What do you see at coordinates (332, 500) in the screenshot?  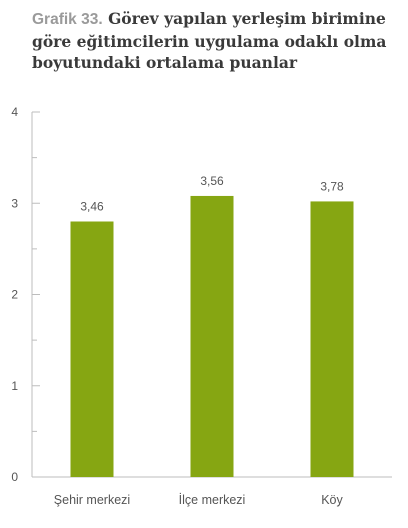 I see `x-tick-label: Köy` at bounding box center [332, 500].